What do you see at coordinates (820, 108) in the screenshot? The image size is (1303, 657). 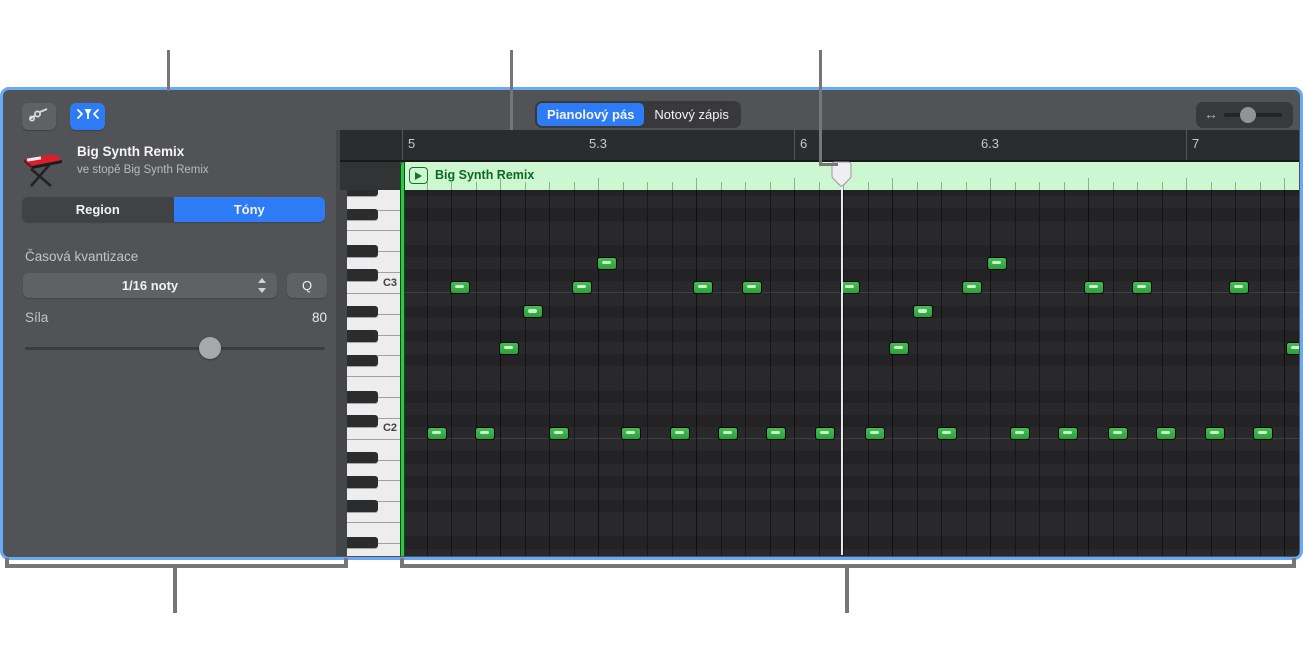 I see `callout-line-playhead` at bounding box center [820, 108].